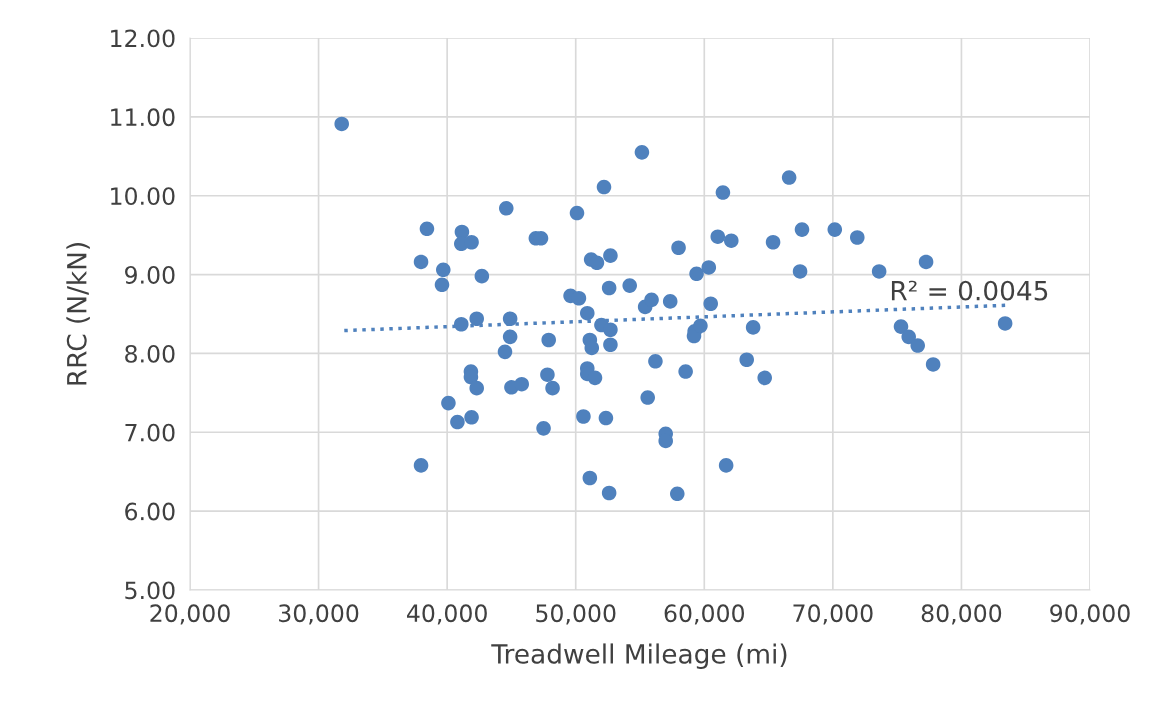 This screenshot has width=1158, height=721. I want to click on y-tick-label: 6.00, so click(150, 511).